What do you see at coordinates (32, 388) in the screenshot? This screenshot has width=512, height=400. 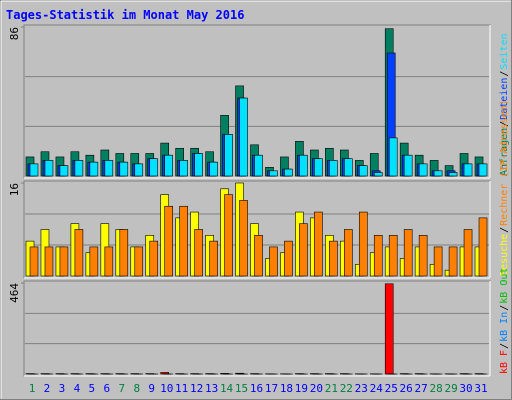 I see `x-tick-label: 1` at bounding box center [32, 388].